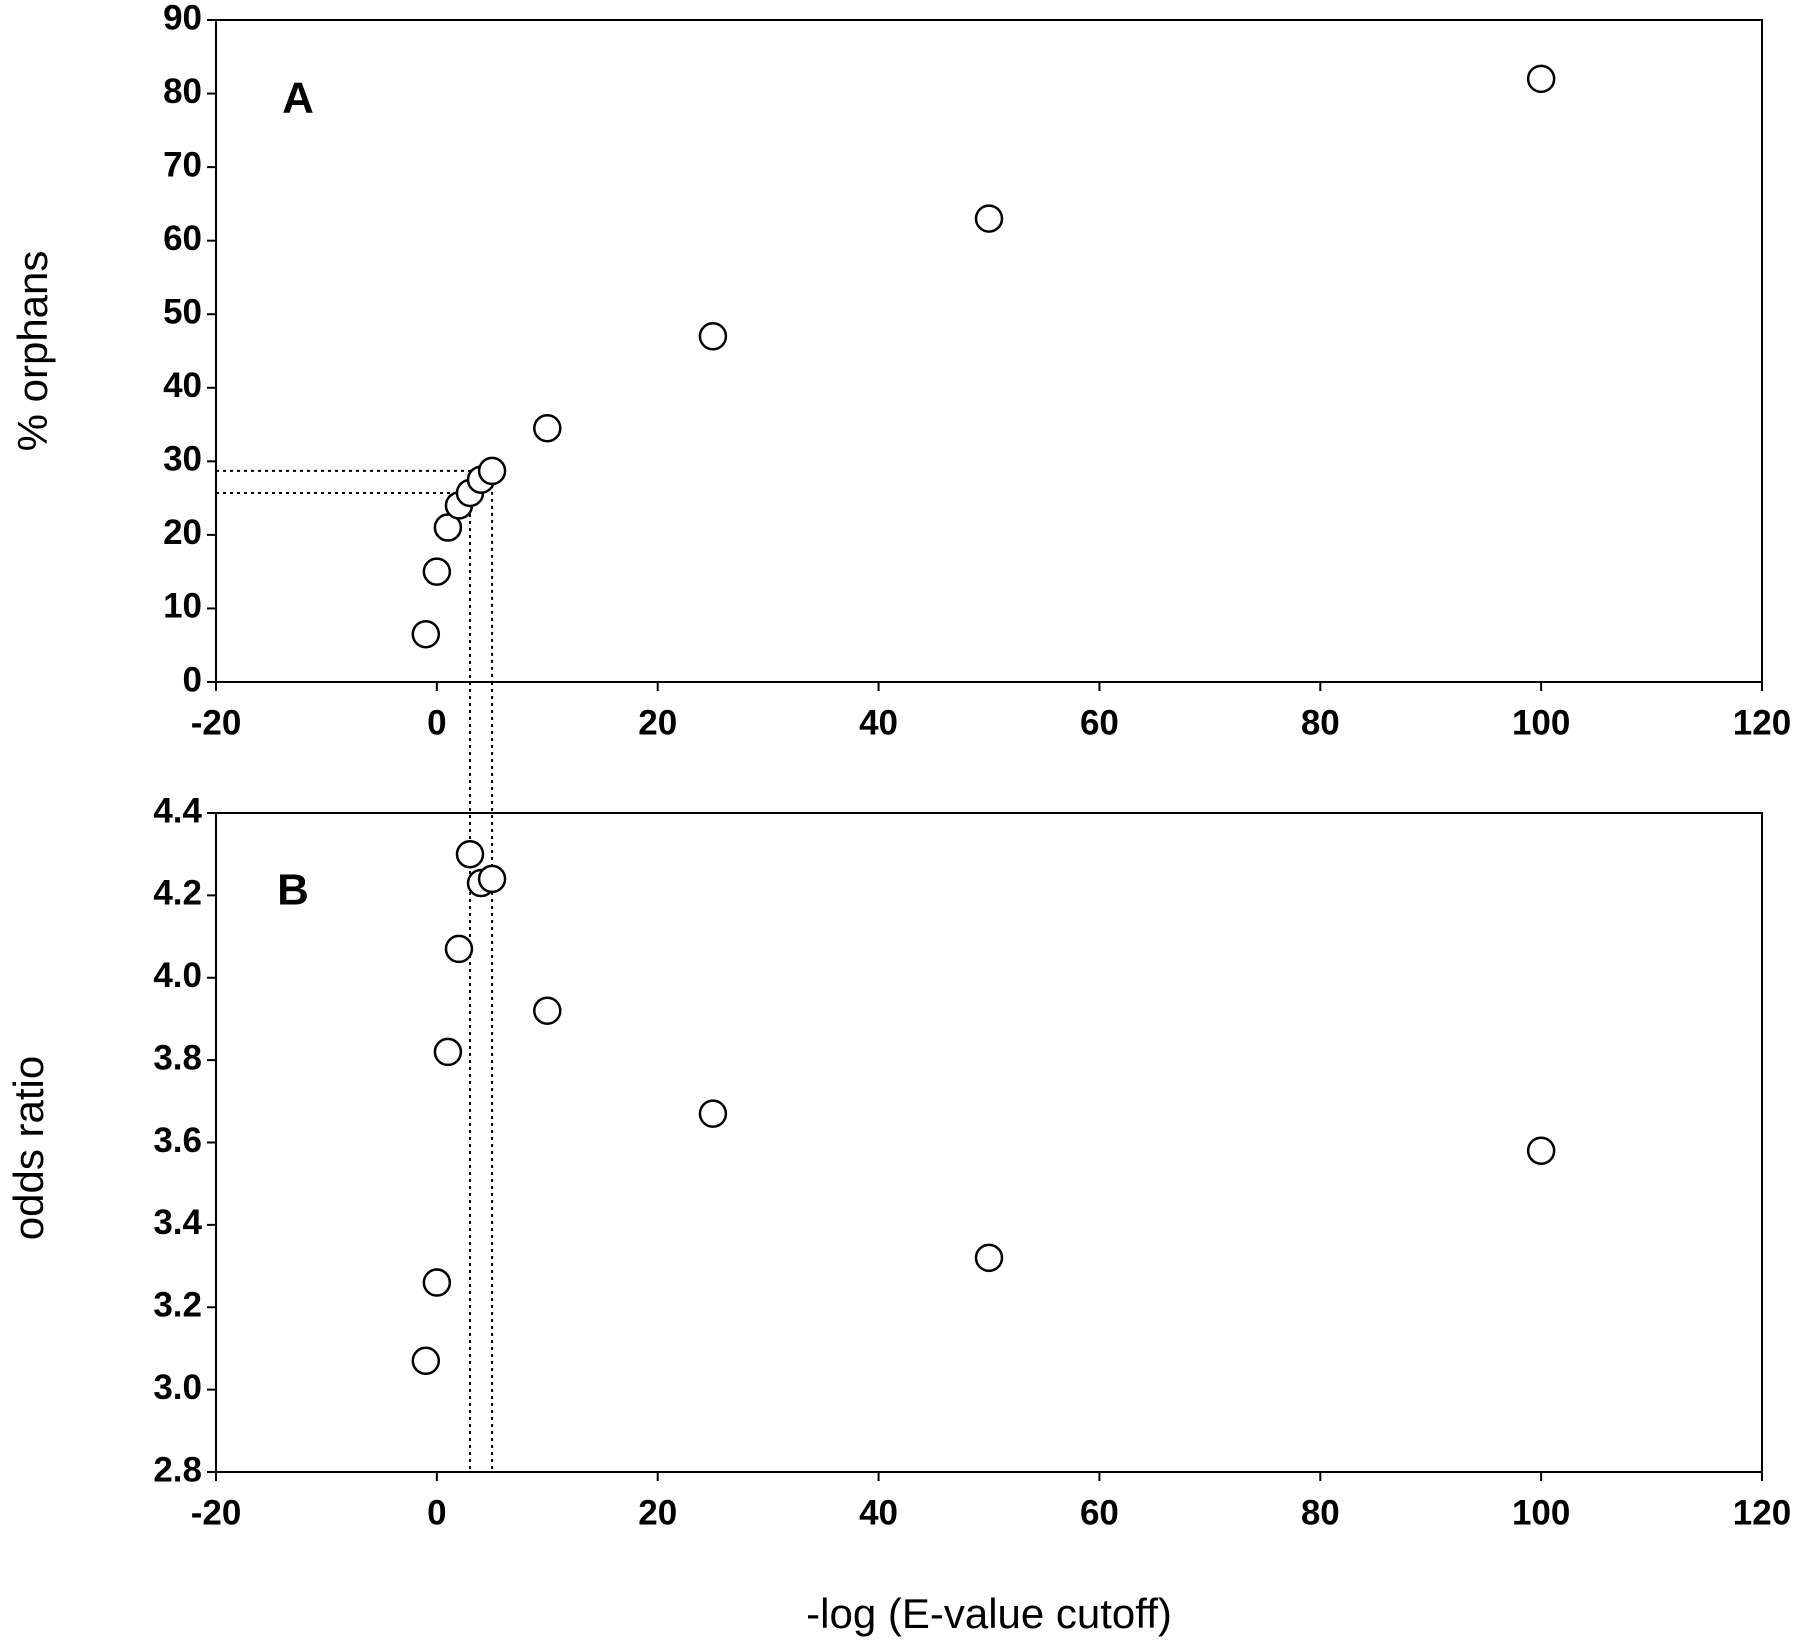  I want to click on y-tick-label: 4.2, so click(177, 893).